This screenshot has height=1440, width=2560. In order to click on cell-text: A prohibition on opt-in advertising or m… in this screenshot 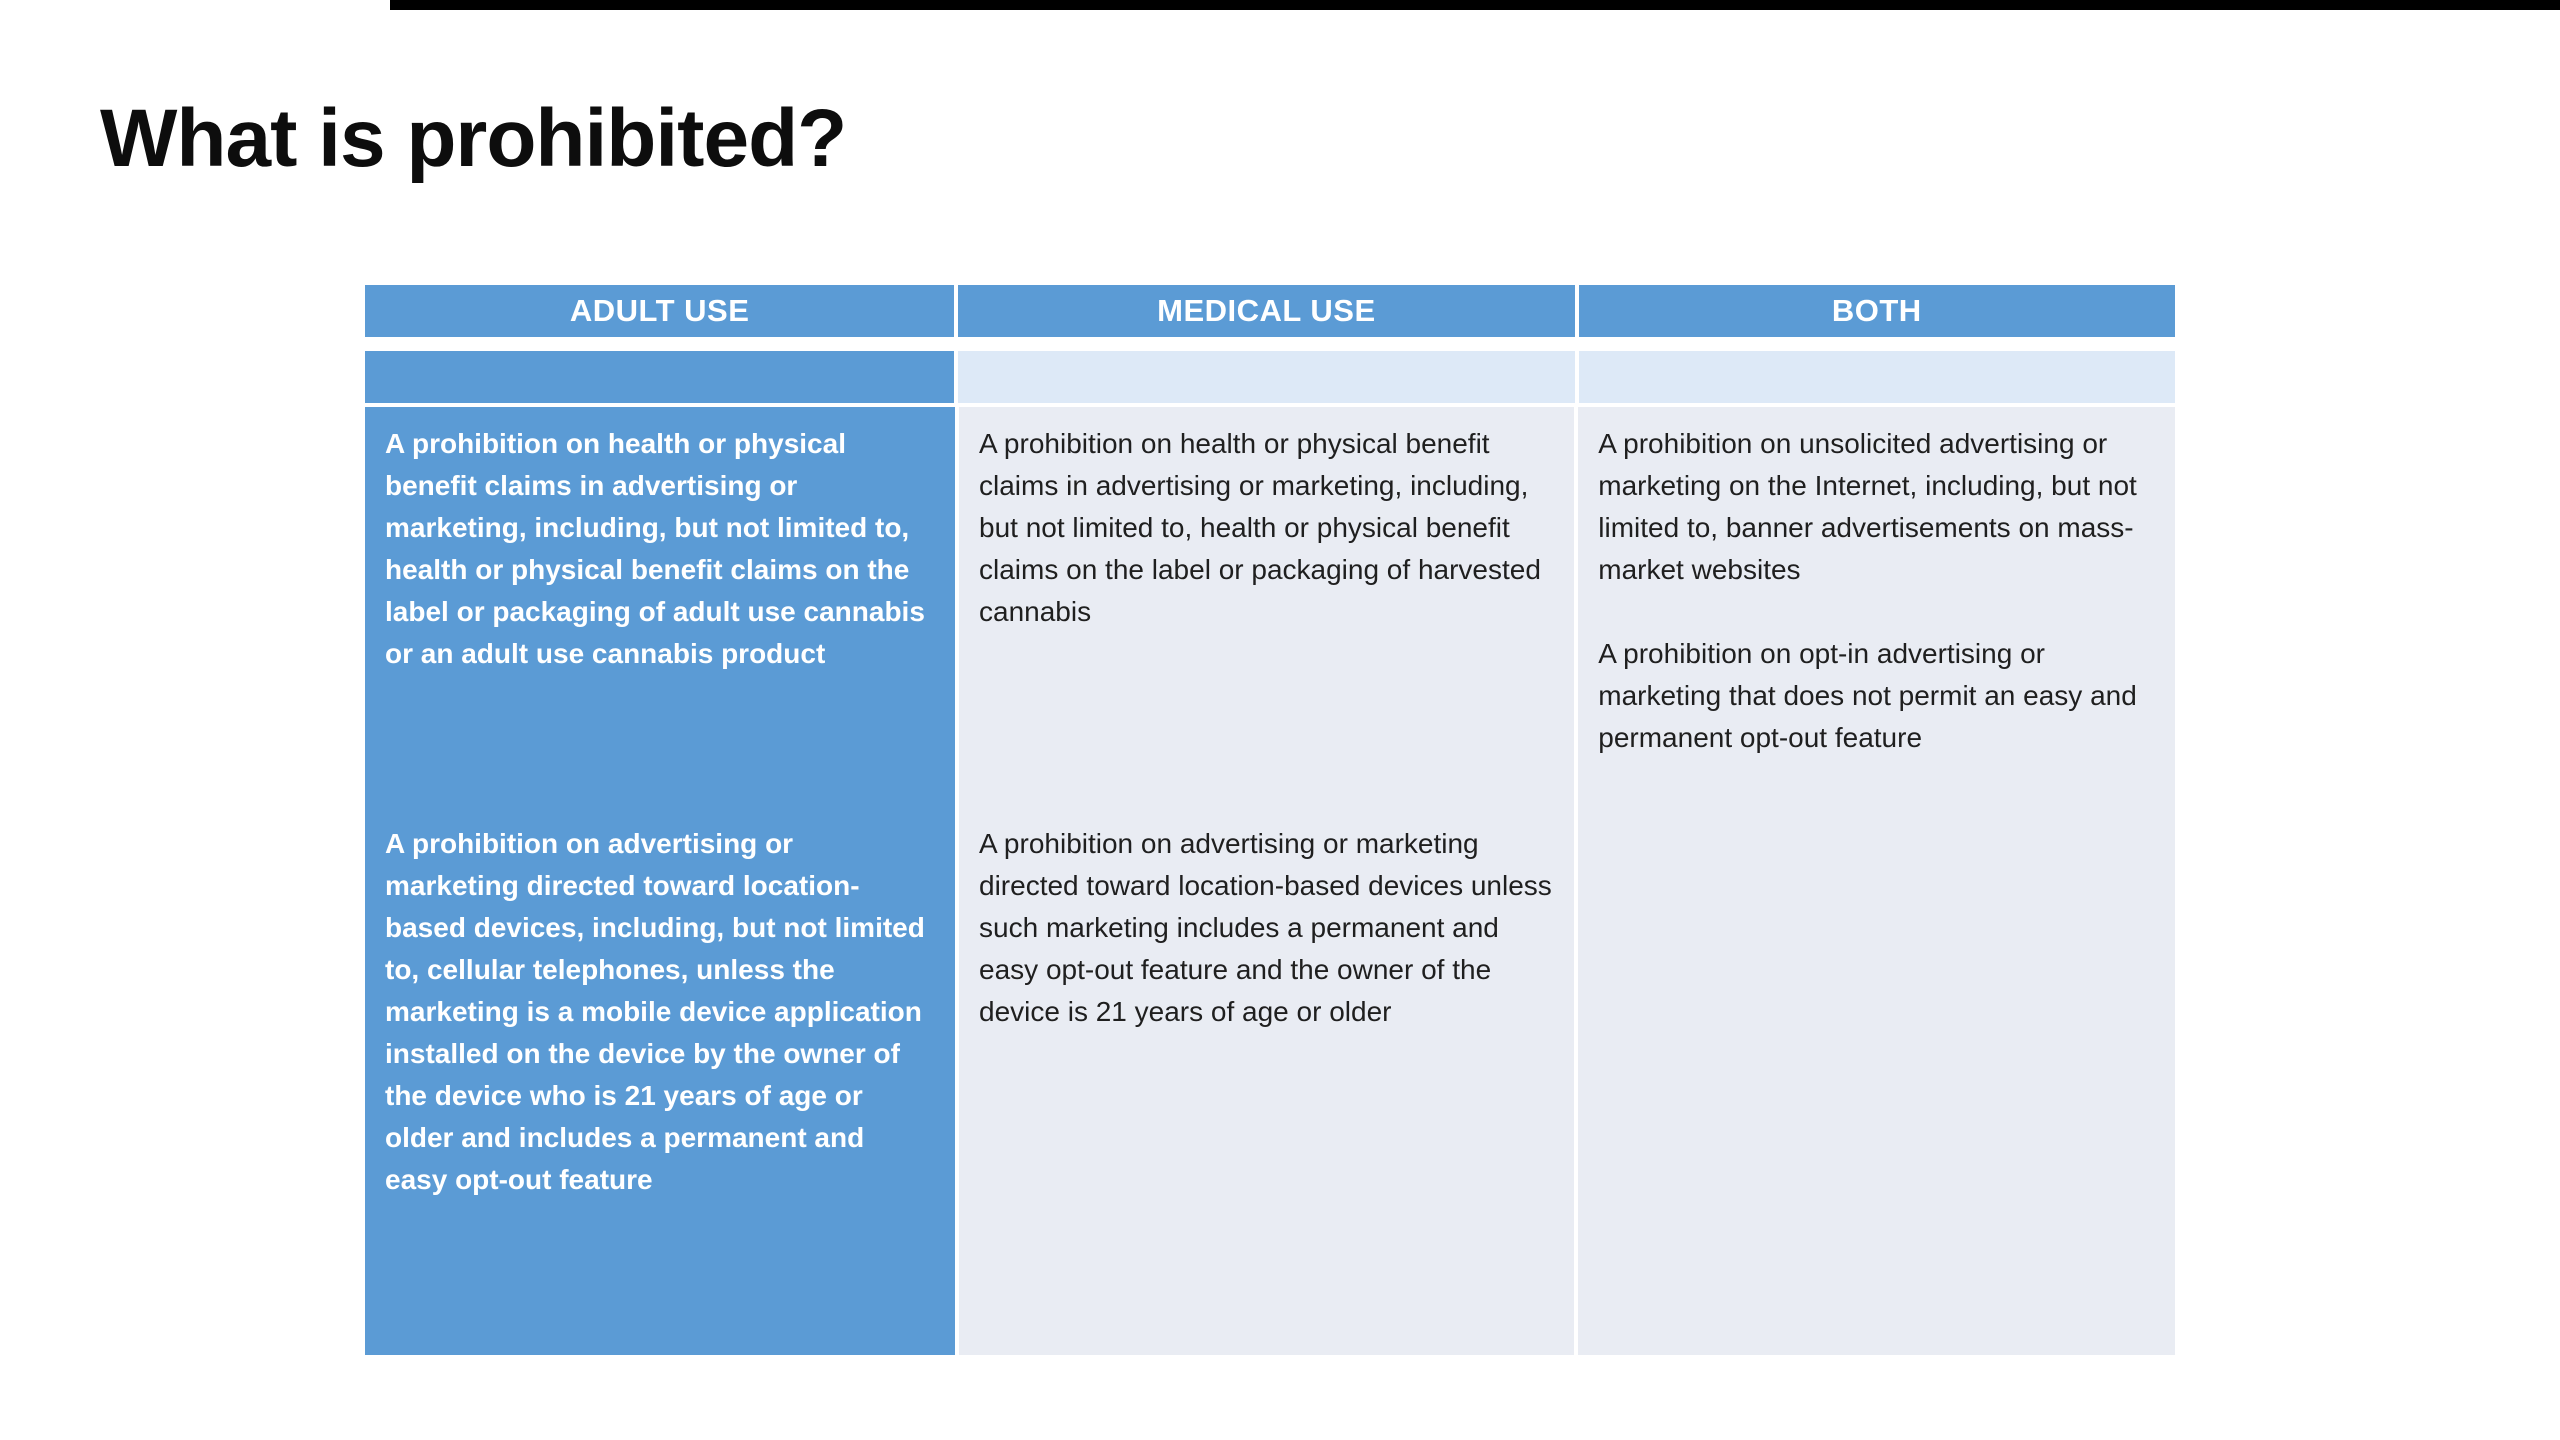, I will do `click(1867, 695)`.